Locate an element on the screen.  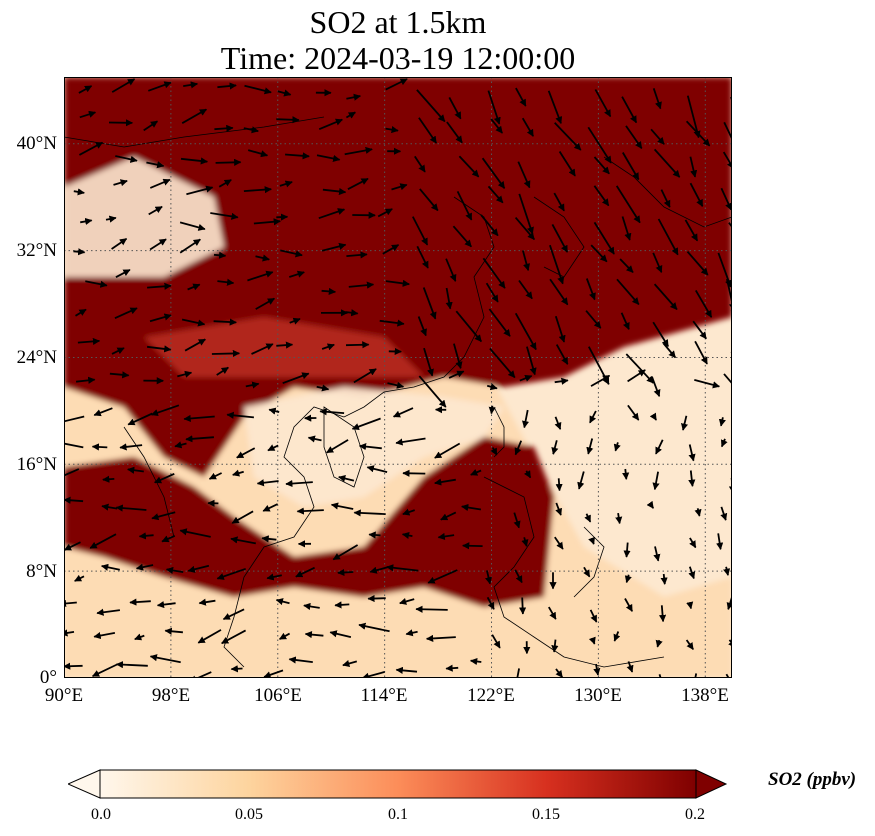
lon-tick-98e: 98°E is located at coordinates (171, 695).